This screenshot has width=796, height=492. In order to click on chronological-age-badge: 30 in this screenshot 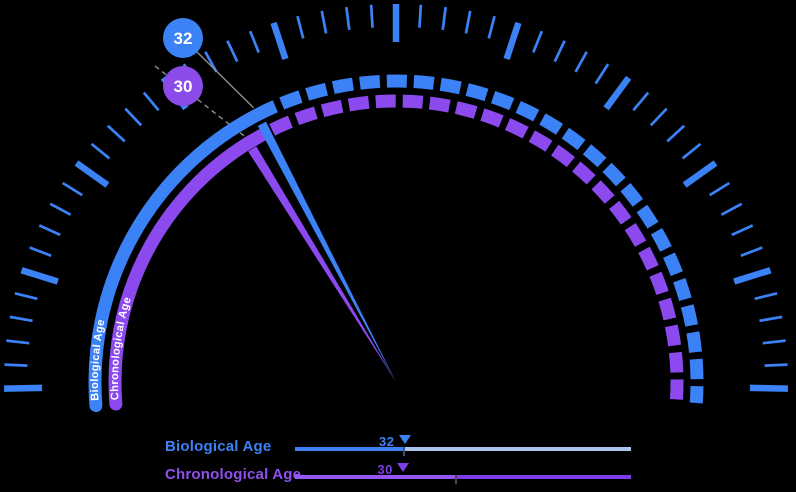, I will do `click(183, 86)`.